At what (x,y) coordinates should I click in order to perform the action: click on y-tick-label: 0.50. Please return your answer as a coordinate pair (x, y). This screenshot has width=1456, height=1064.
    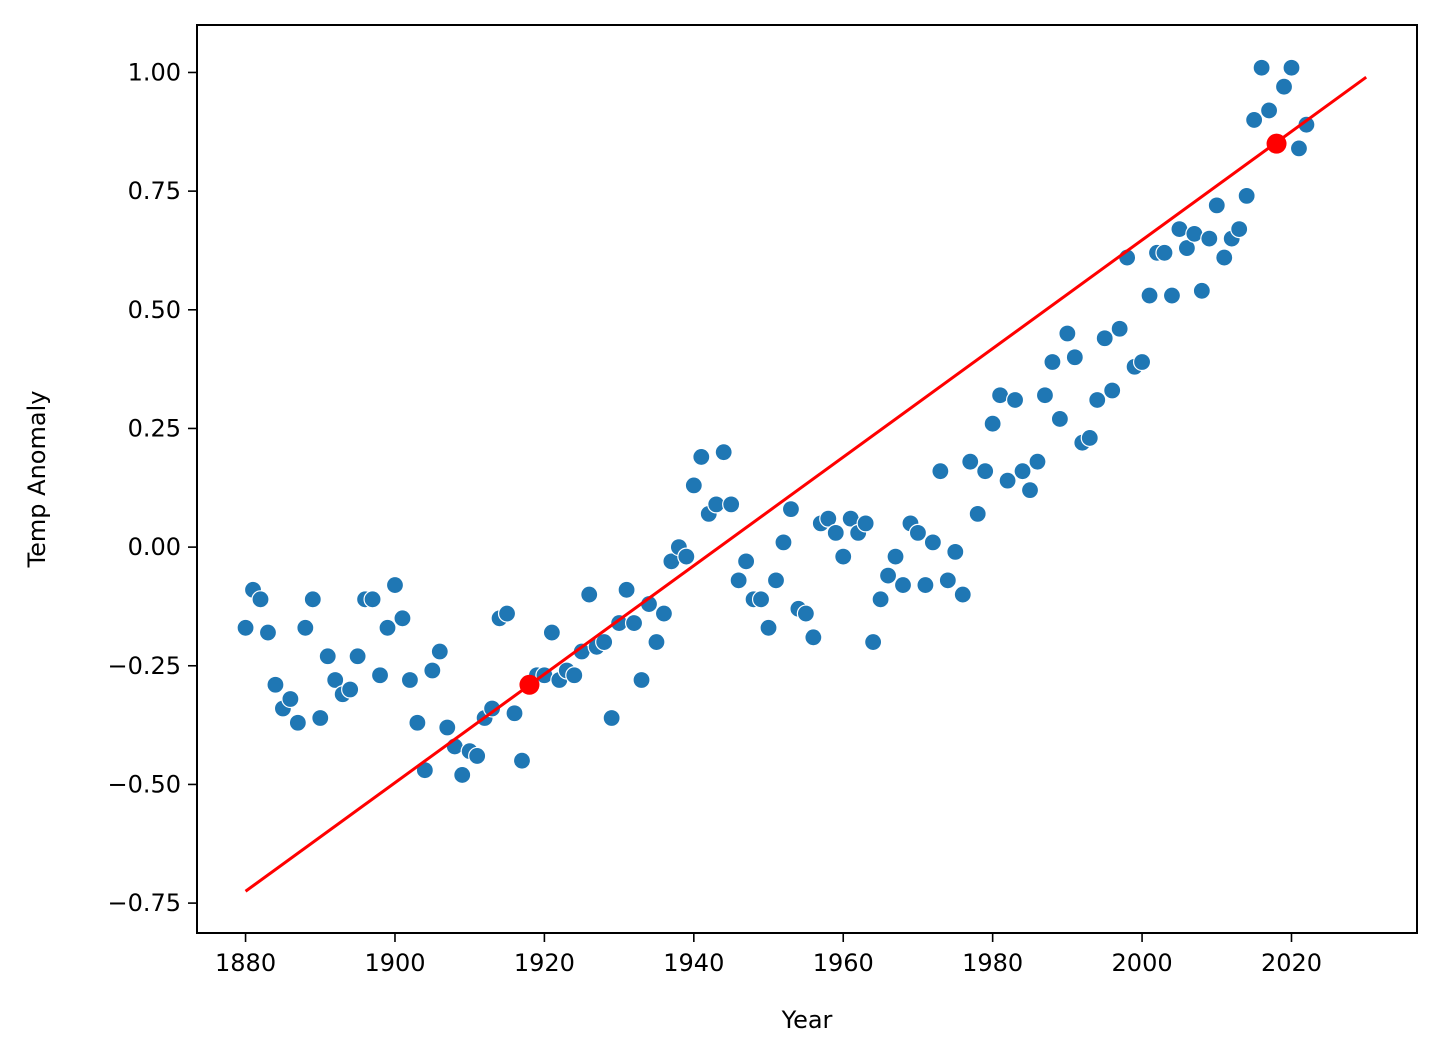
    Looking at the image, I should click on (154, 310).